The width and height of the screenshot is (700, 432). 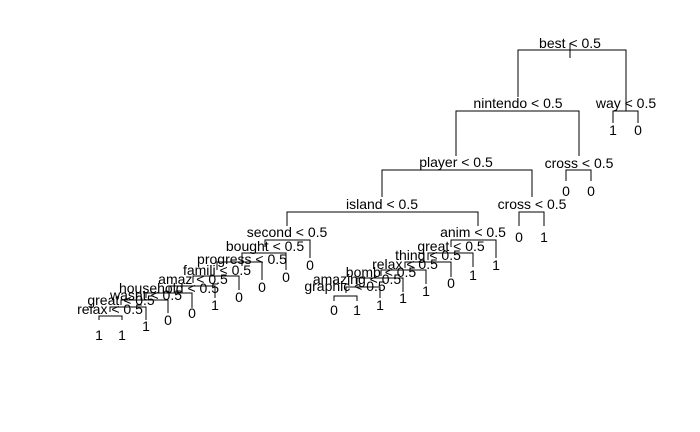 What do you see at coordinates (517, 133) in the screenshot?
I see `edge-nintendo` at bounding box center [517, 133].